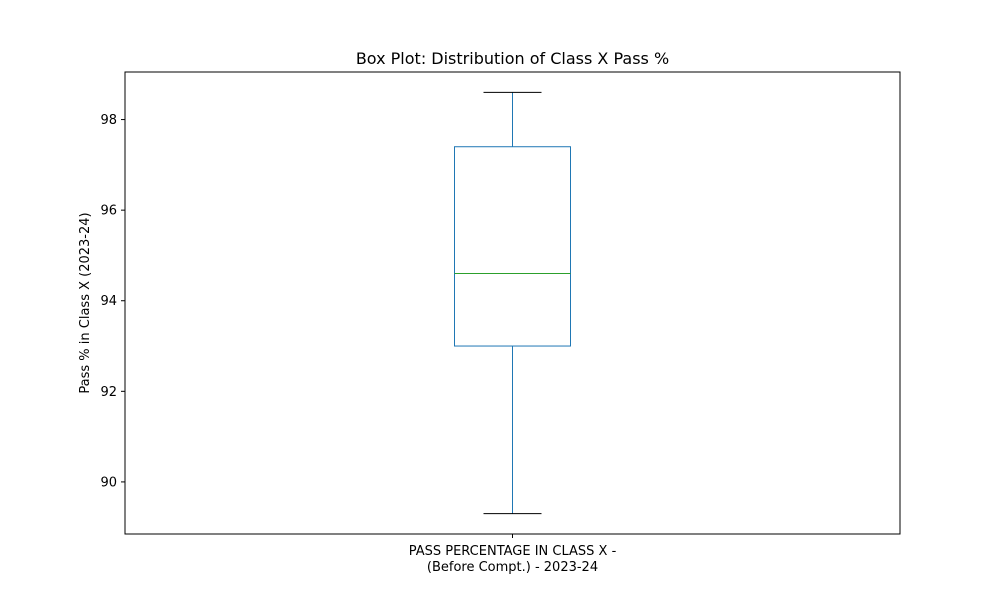 The height and width of the screenshot is (600, 1000). I want to click on box-series, so click(512, 303).